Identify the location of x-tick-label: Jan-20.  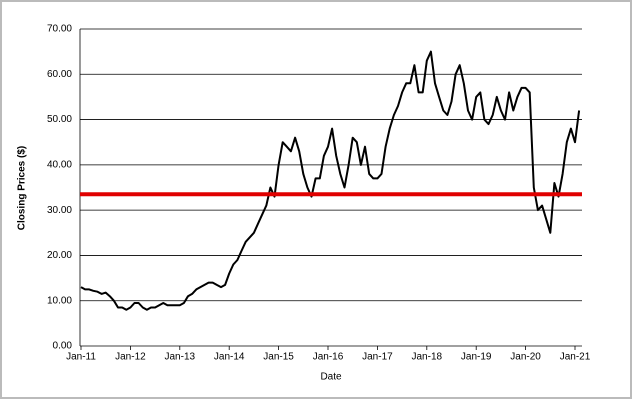
(525, 357).